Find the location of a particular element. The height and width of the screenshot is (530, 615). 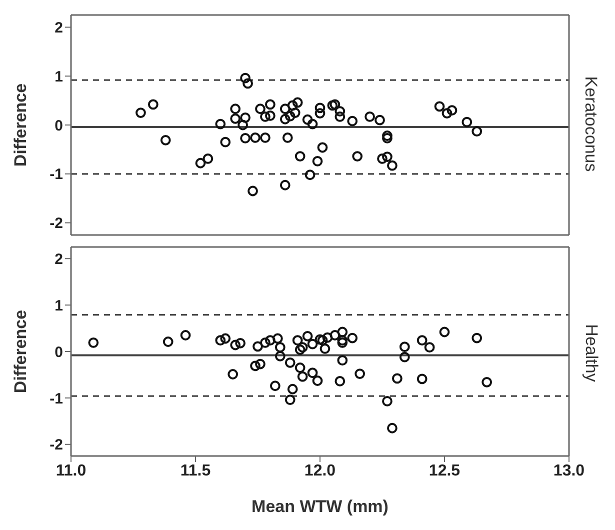

x-tick-label: 11.5 is located at coordinates (195, 471).